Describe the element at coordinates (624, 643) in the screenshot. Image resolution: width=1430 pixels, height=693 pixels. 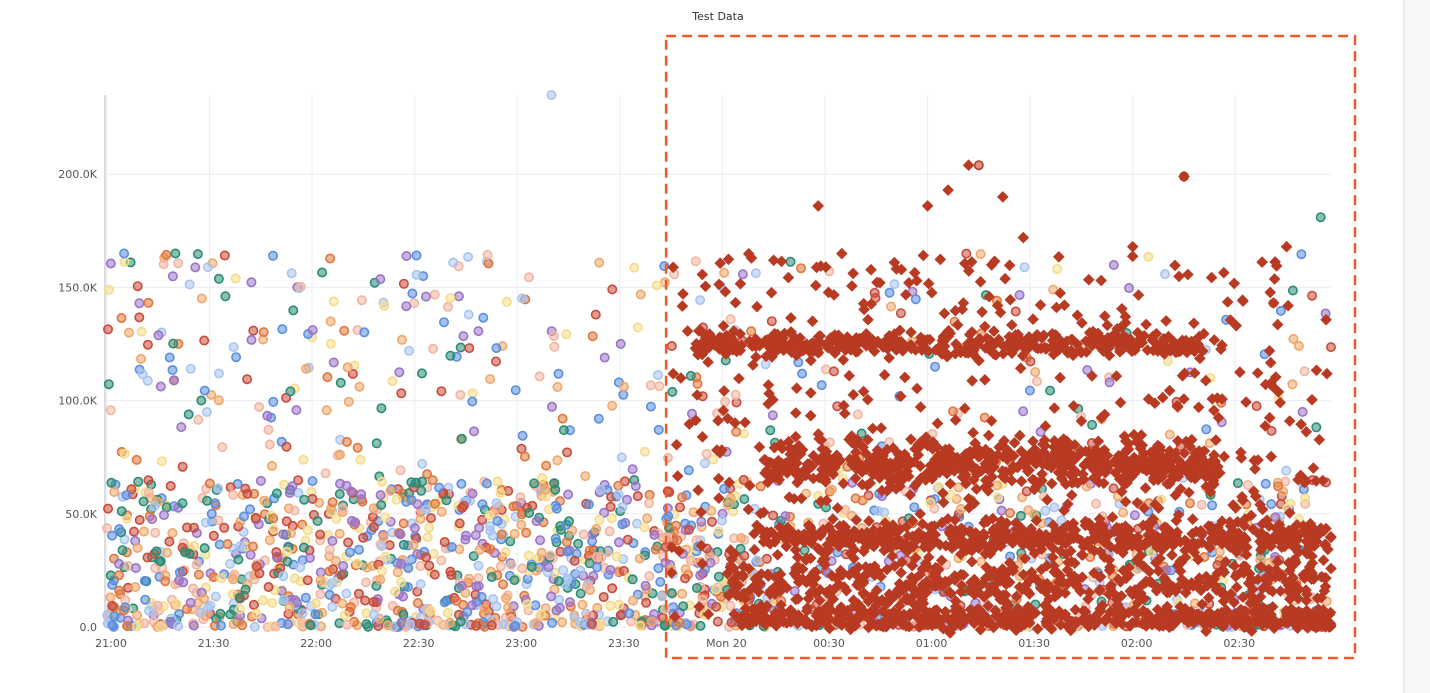
I see `x-tick-label: 23:30` at that location.